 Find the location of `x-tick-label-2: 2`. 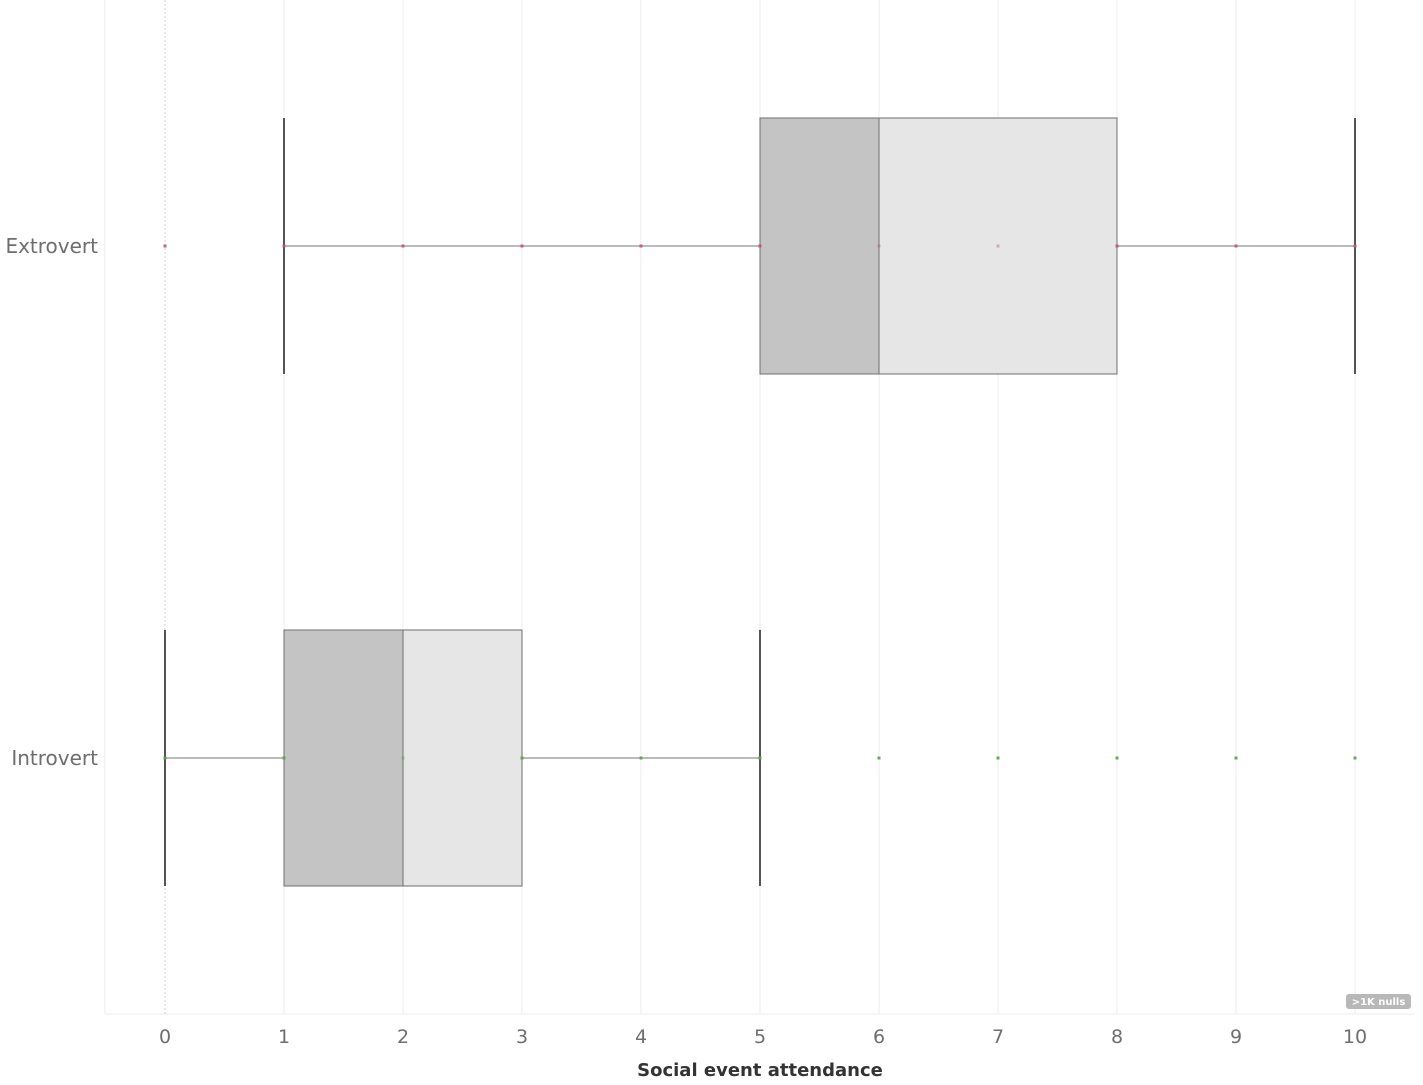

x-tick-label-2: 2 is located at coordinates (403, 1037).